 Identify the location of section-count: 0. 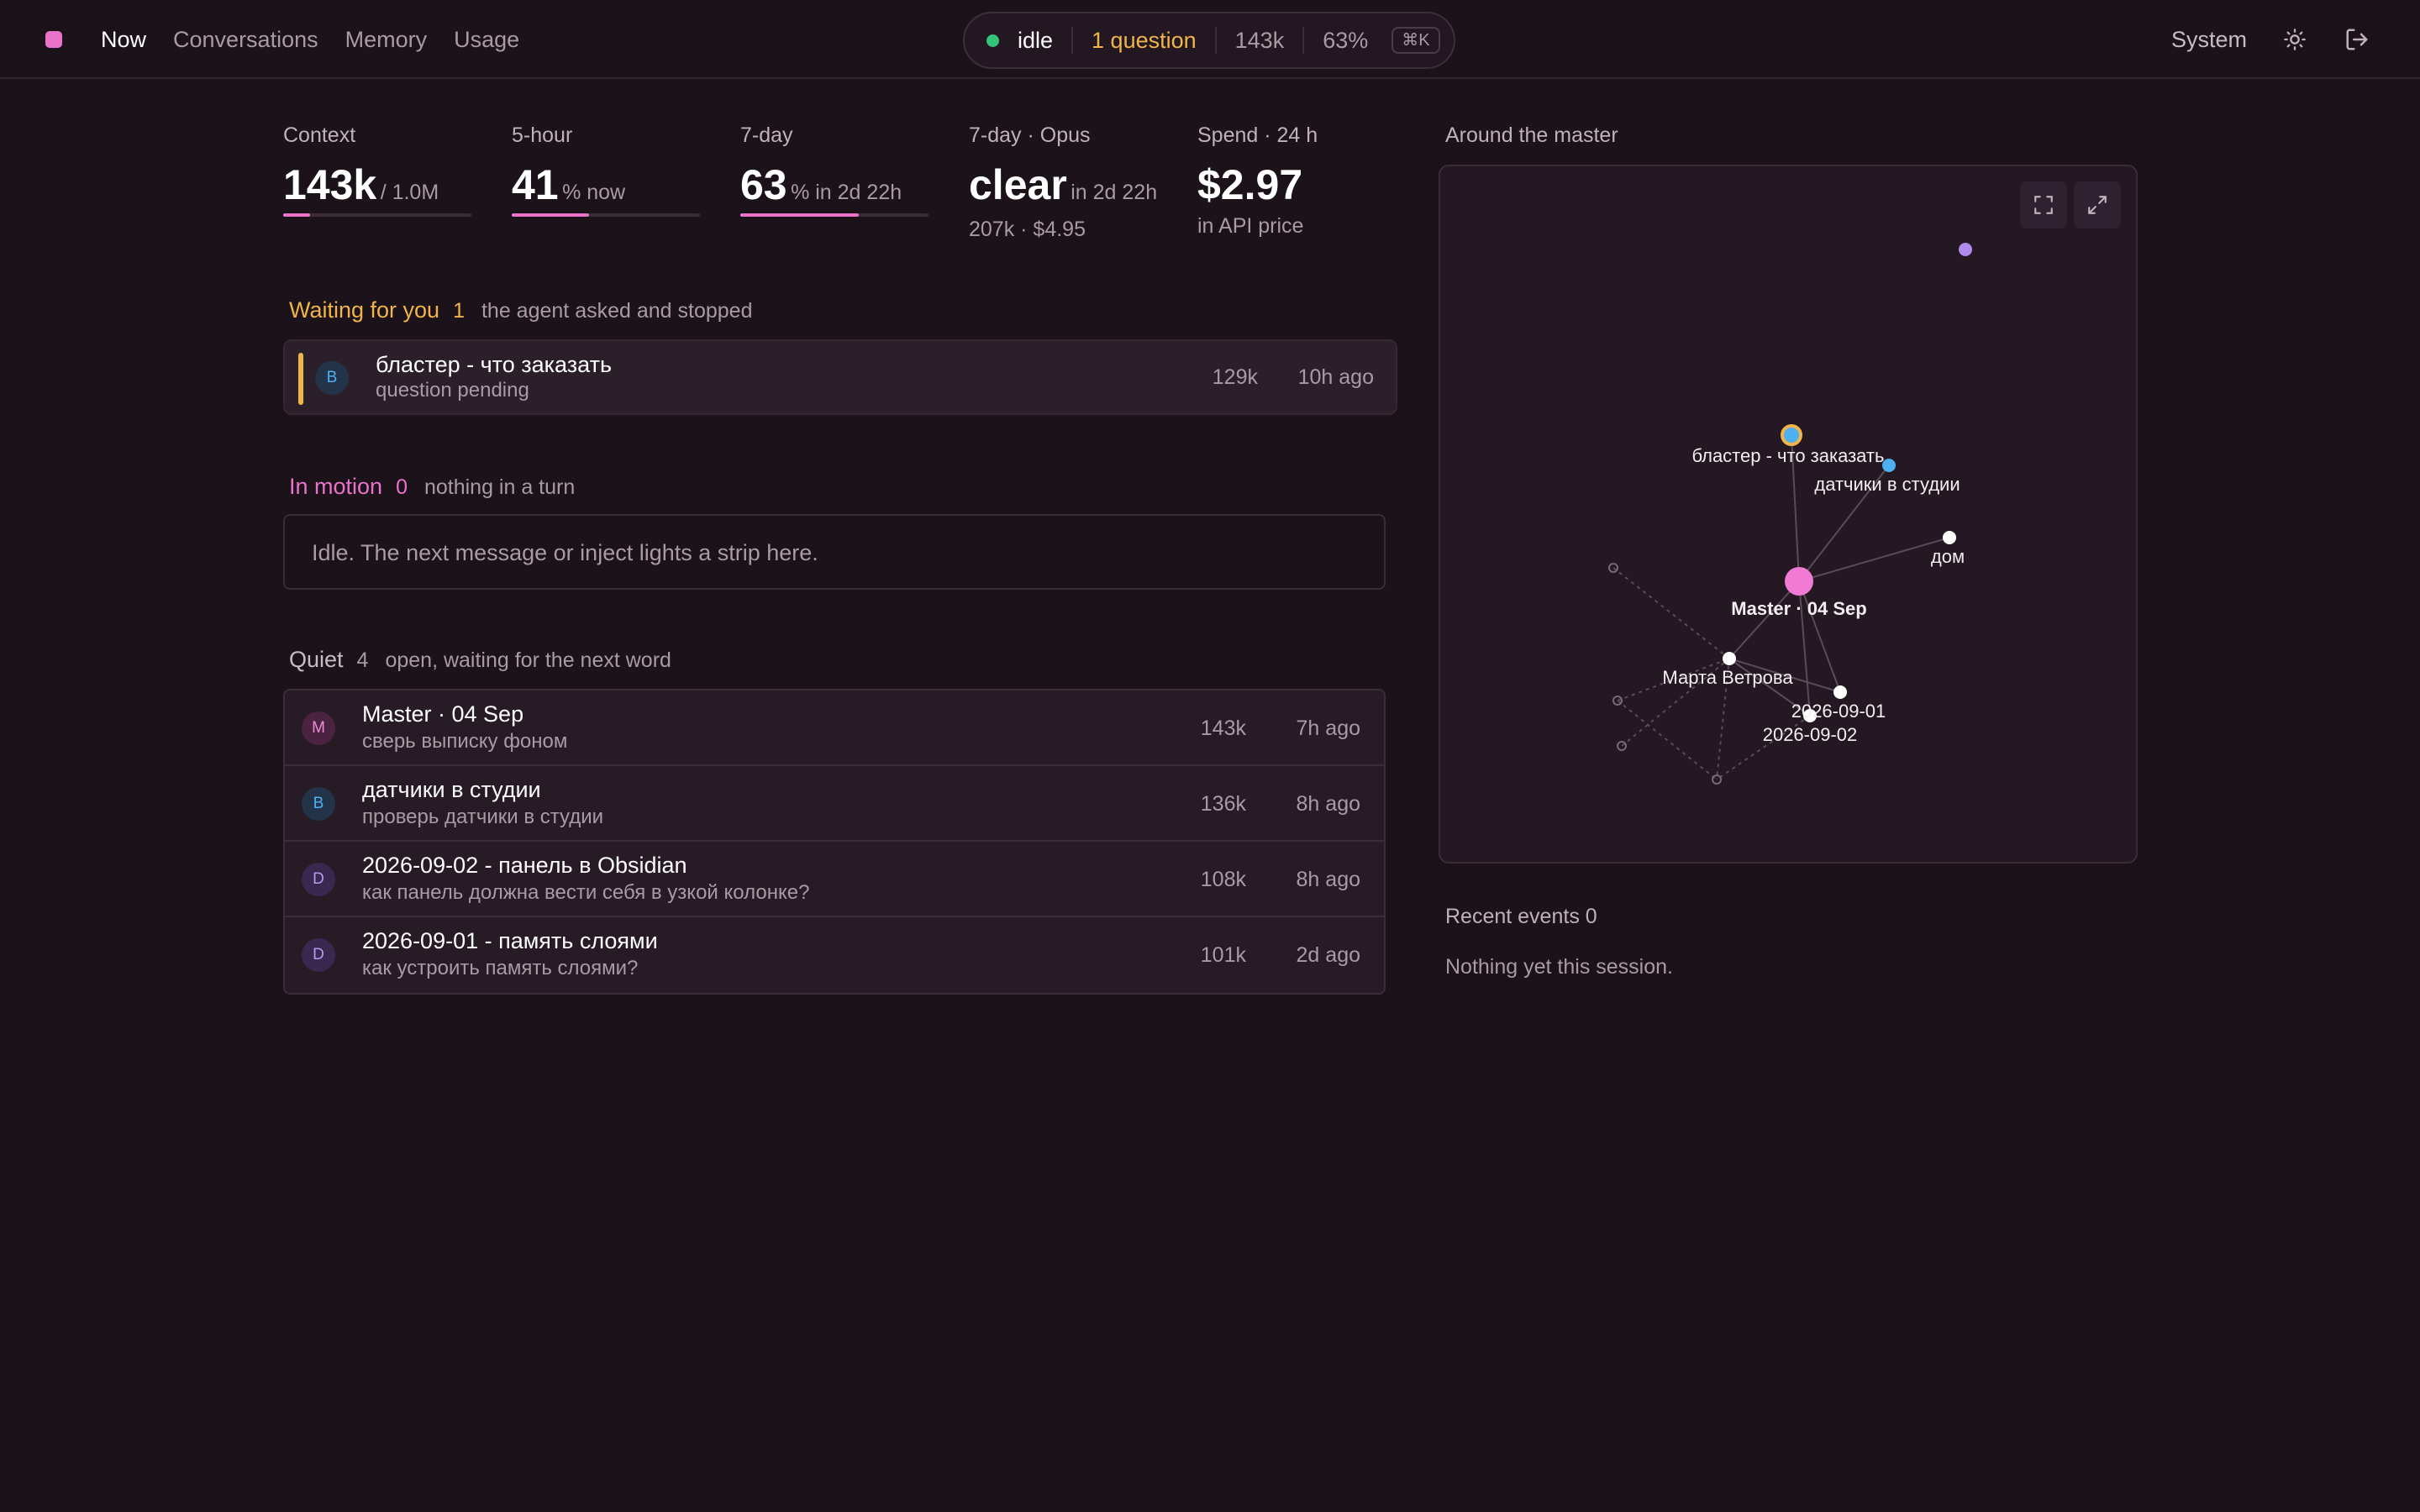
(402, 487).